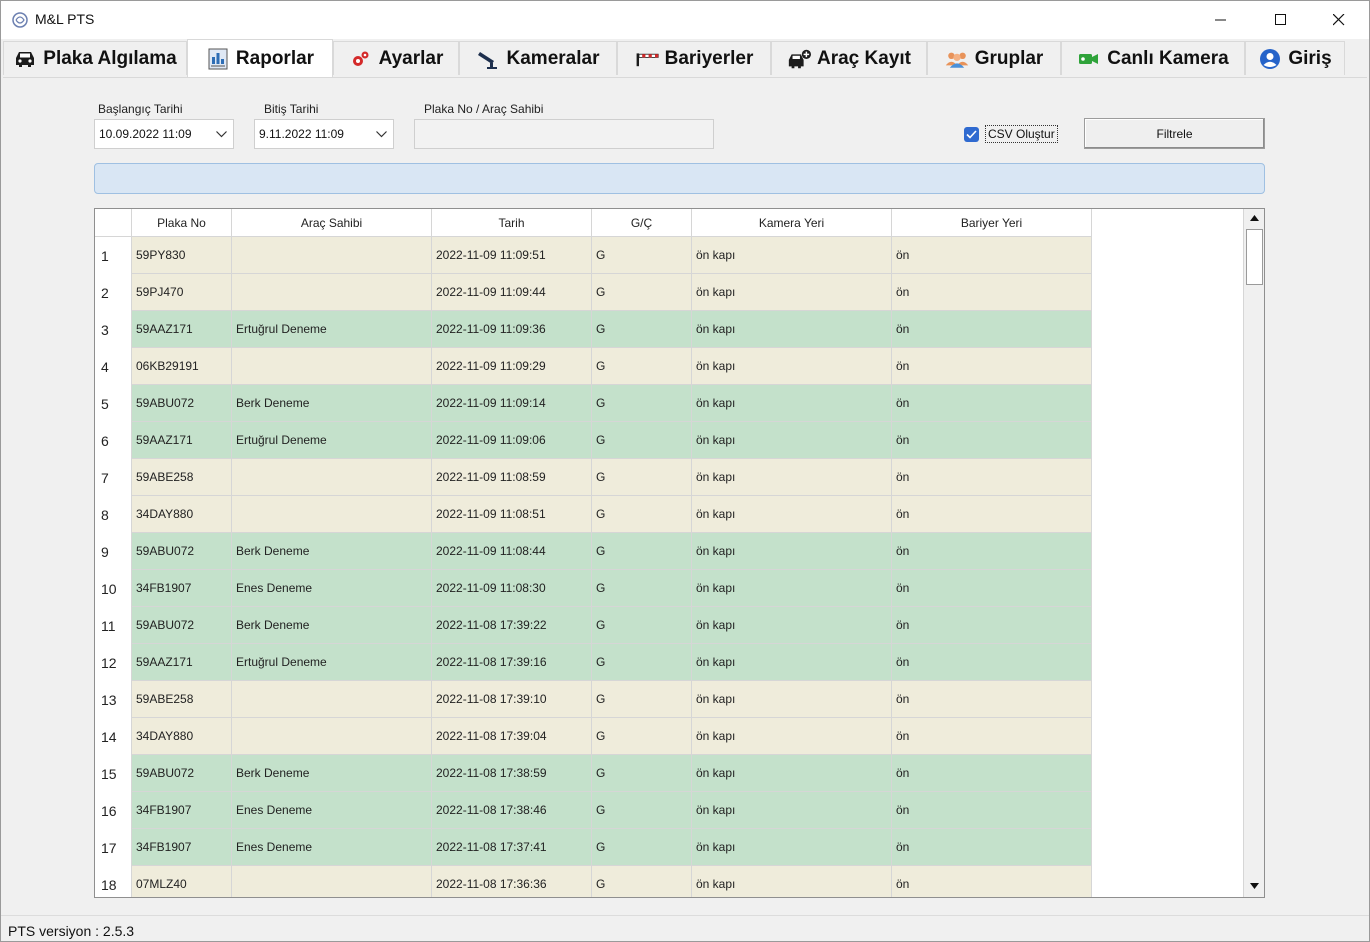 The height and width of the screenshot is (942, 1370). Describe the element at coordinates (512, 588) in the screenshot. I see `cell-date: 2022-11-09 11:08:30` at that location.